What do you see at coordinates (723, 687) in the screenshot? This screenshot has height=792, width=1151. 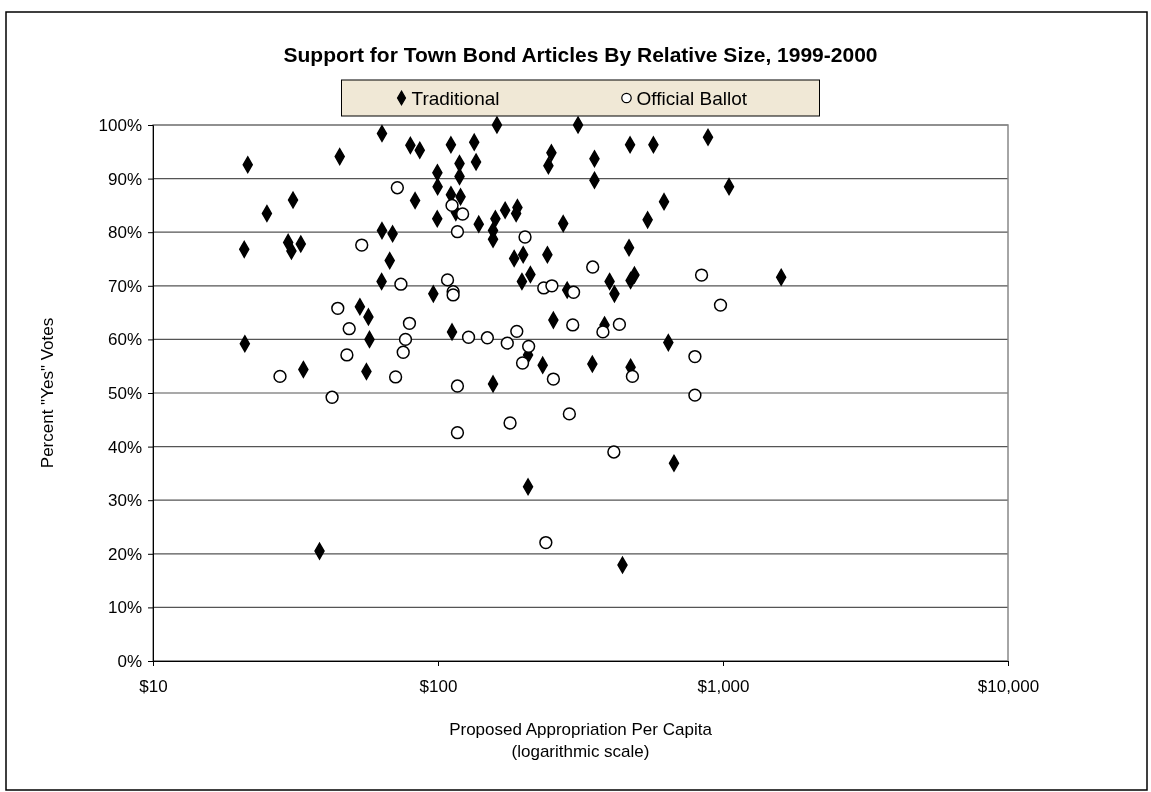 I see `x-tick-label: $1,000` at bounding box center [723, 687].